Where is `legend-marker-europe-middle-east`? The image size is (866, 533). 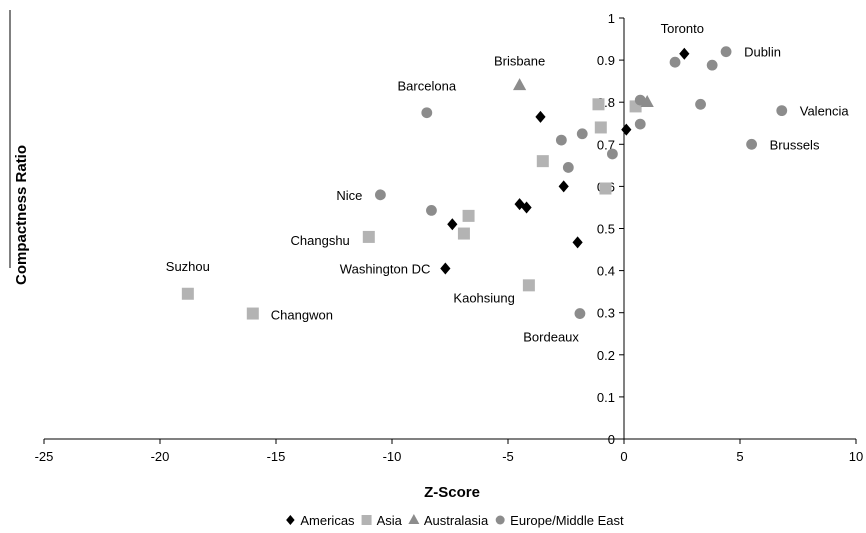 legend-marker-europe-middle-east is located at coordinates (500, 520).